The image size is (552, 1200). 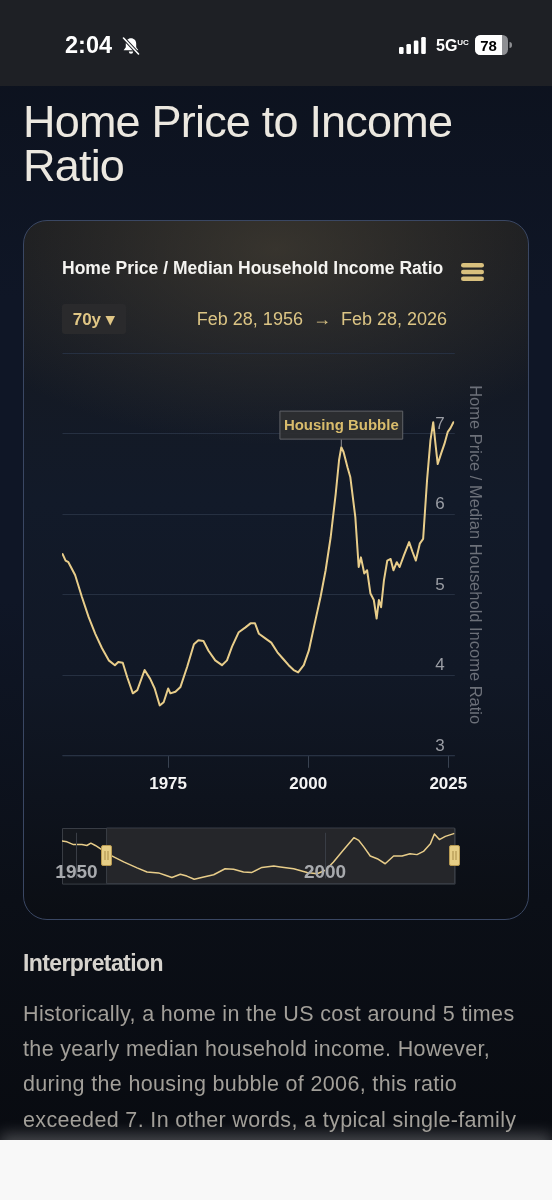 I want to click on text: Feb 28, 1956 → Feb 28, 2026, so click(x=321, y=319).